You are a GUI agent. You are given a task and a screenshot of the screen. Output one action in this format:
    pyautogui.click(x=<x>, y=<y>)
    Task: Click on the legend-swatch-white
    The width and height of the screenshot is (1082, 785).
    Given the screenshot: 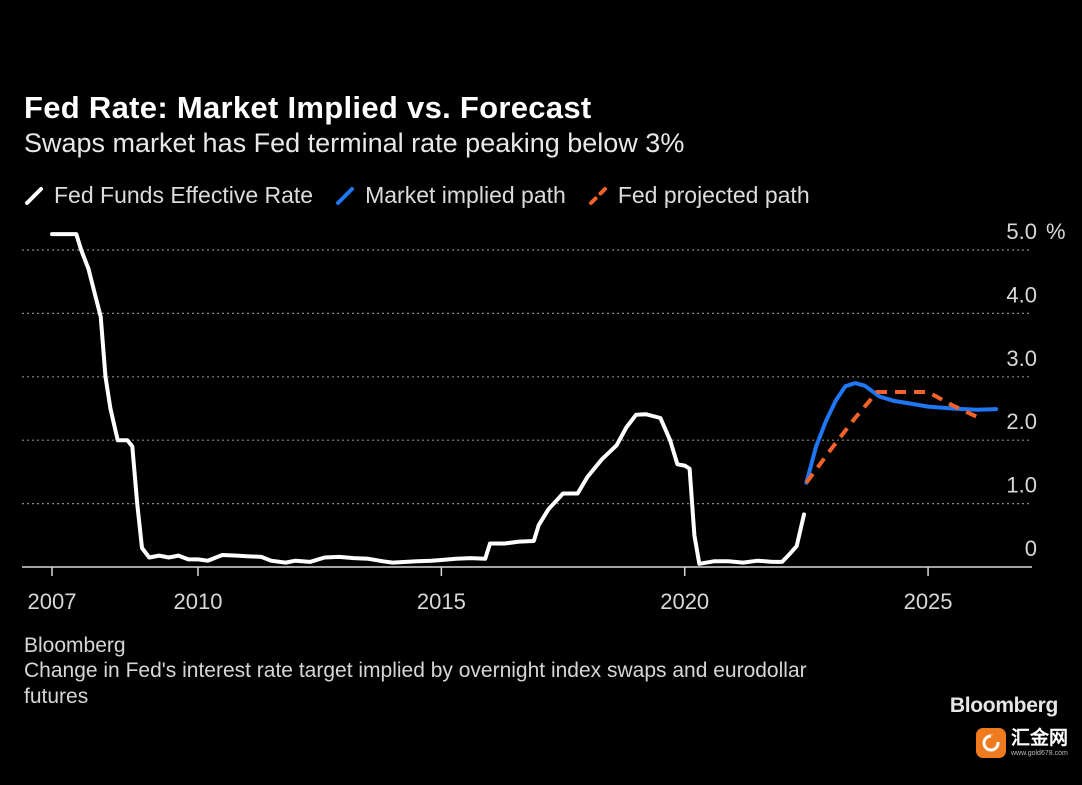 What is the action you would take?
    pyautogui.click(x=34, y=195)
    